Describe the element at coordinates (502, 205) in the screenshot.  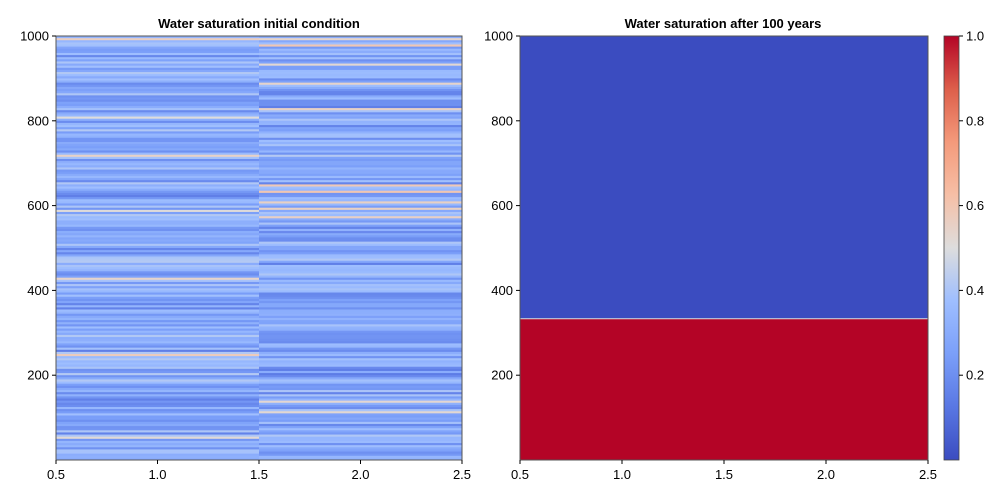
I see `y-tick-label: 600` at that location.